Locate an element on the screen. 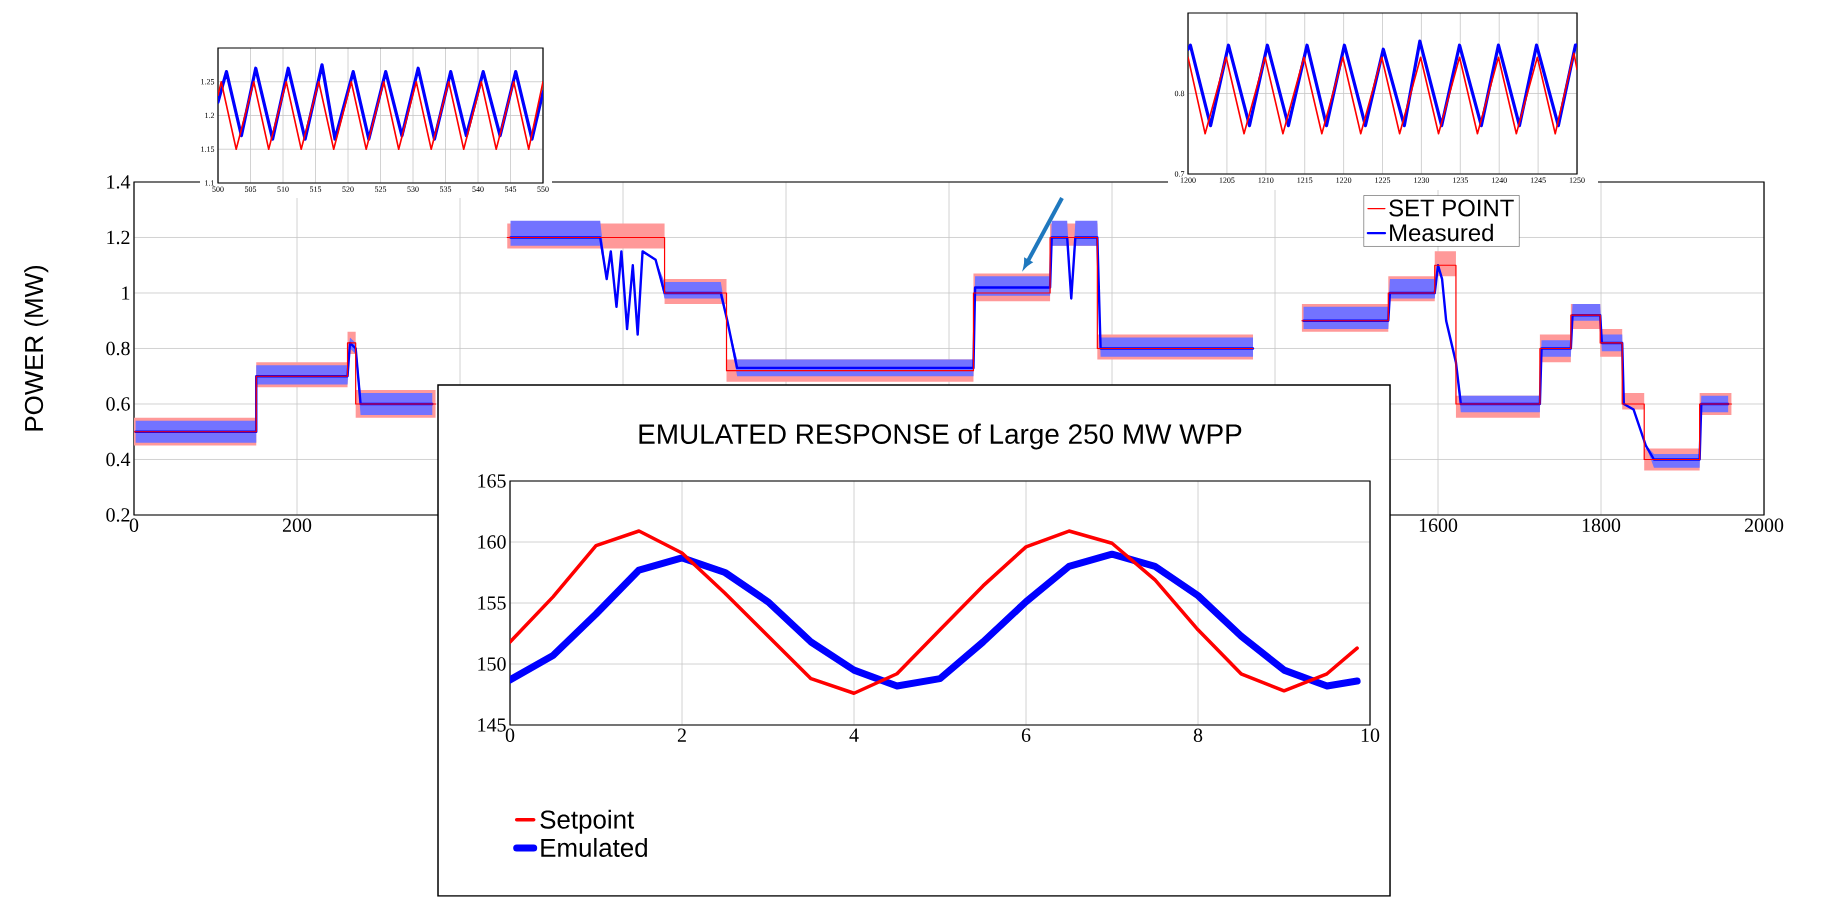 Image resolution: width=1832 pixels, height=897 pixels. y-tick-label: 155 is located at coordinates (492, 603).